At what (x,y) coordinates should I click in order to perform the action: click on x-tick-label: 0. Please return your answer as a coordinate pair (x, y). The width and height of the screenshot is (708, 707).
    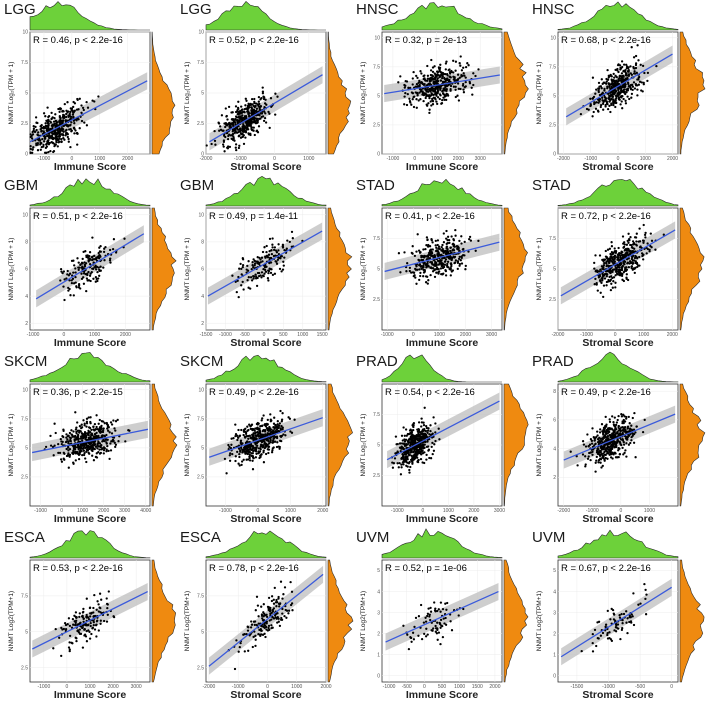
    Looking at the image, I should click on (413, 335).